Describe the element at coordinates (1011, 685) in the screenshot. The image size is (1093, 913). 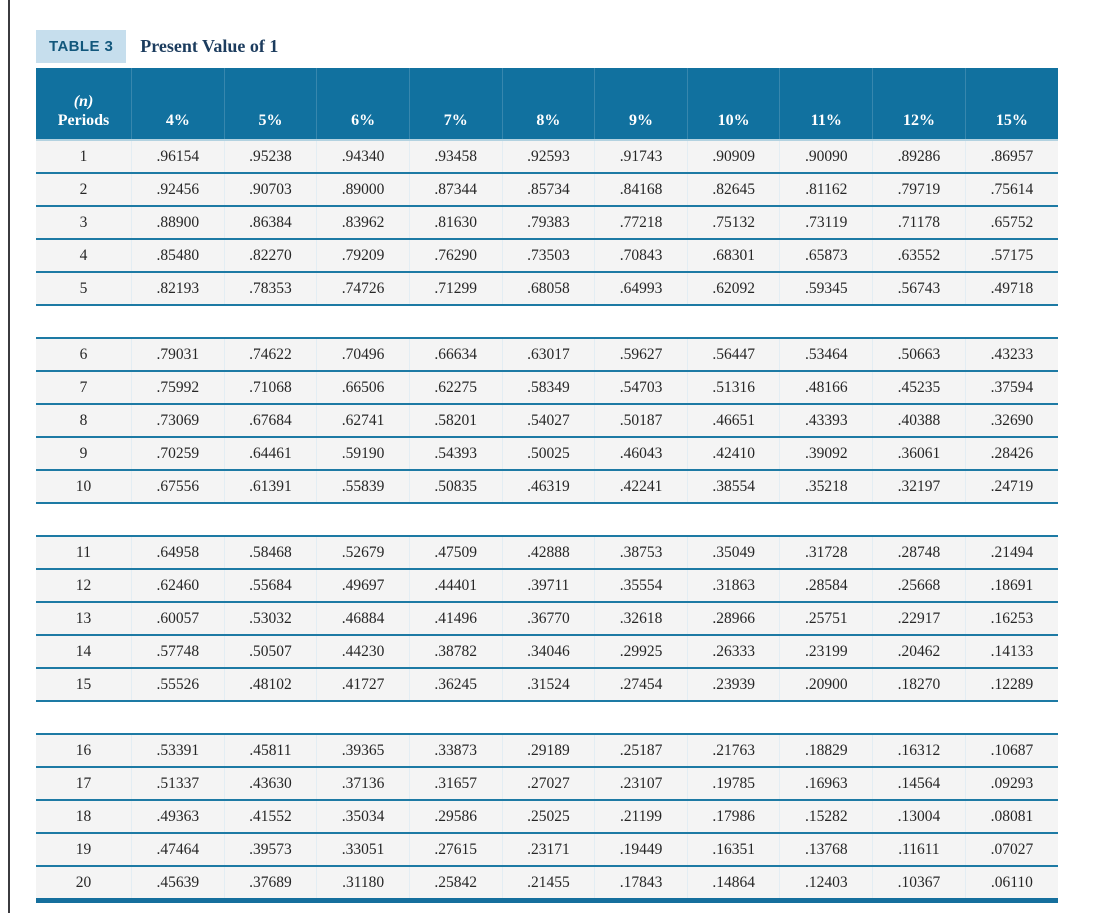
I see `value-cell: .12289` at that location.